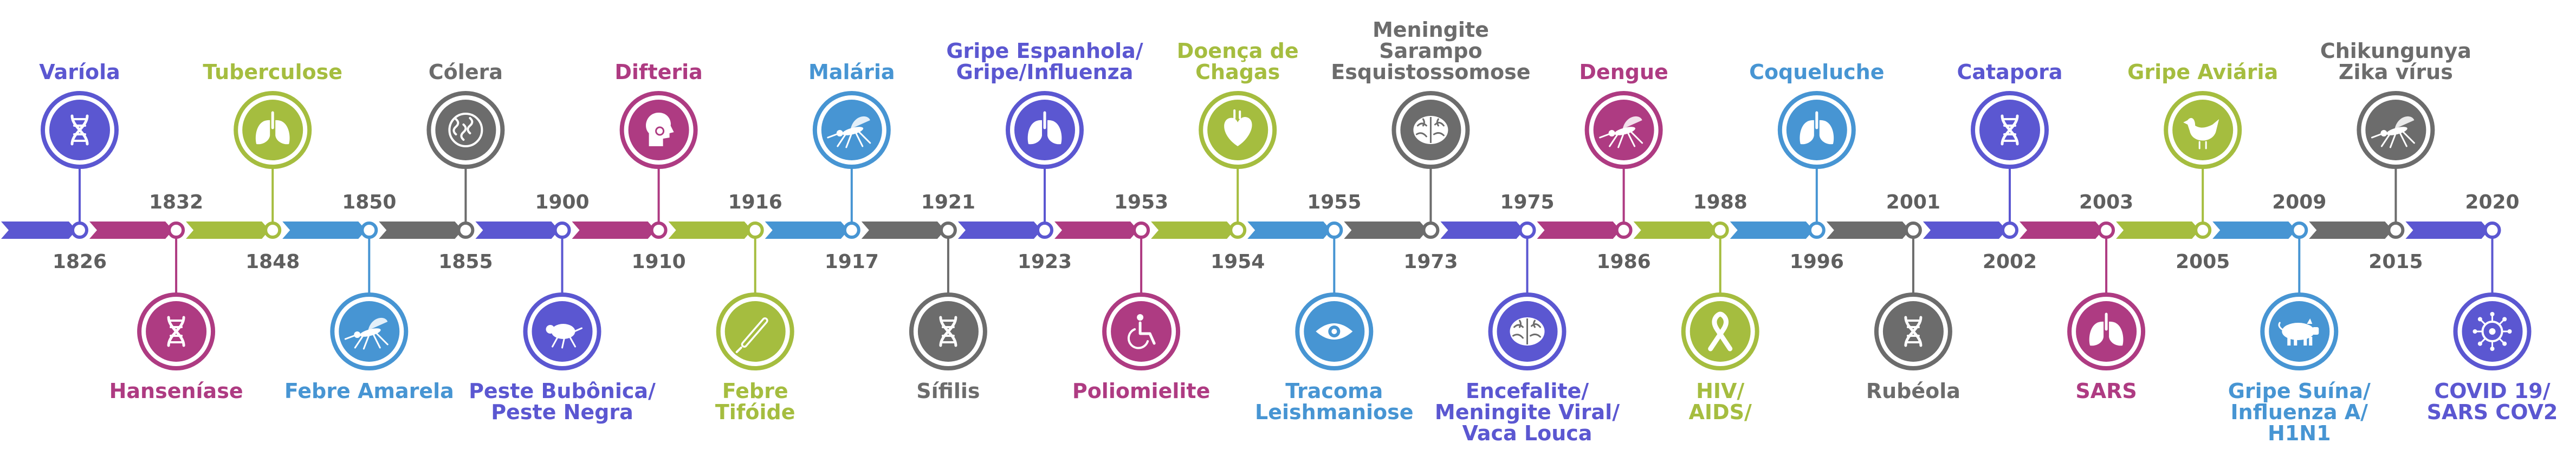 The width and height of the screenshot is (2576, 469). Describe the element at coordinates (1430, 145) in the screenshot. I see `timeline-event: 1973 Meningite Sarampo Esquistossomose` at that location.